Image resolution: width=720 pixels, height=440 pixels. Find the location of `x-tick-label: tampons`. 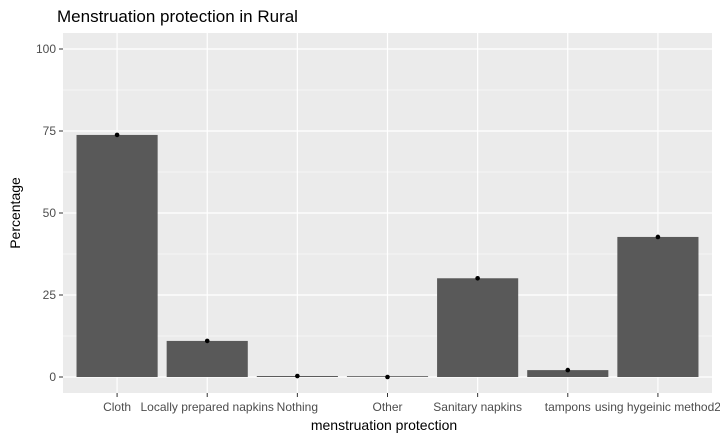

x-tick-label: tampons is located at coordinates (568, 407).